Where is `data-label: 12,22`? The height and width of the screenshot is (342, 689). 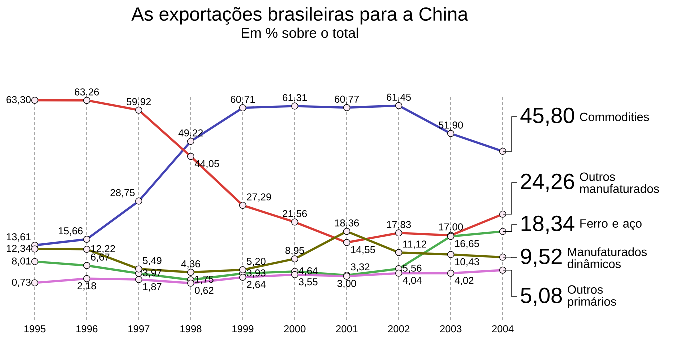 data-label: 12,22 is located at coordinates (103, 249).